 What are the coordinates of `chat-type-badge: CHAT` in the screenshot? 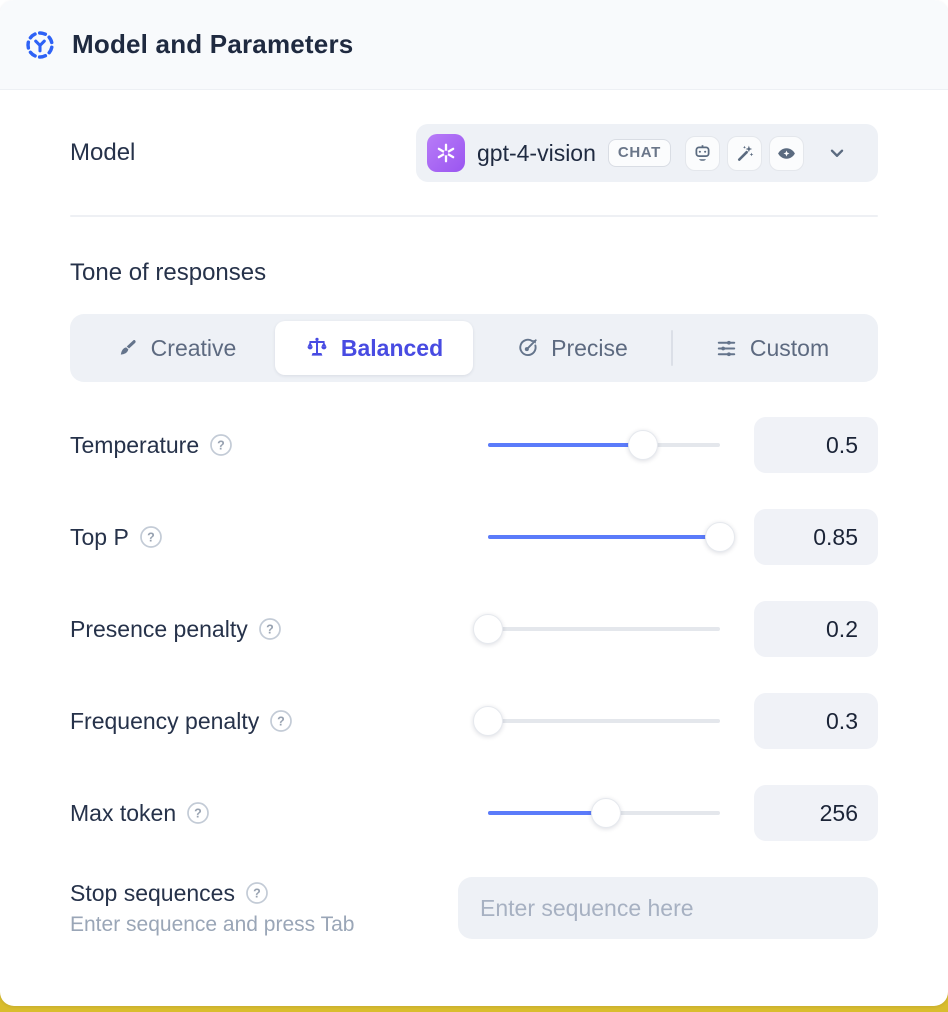 It's located at (639, 153).